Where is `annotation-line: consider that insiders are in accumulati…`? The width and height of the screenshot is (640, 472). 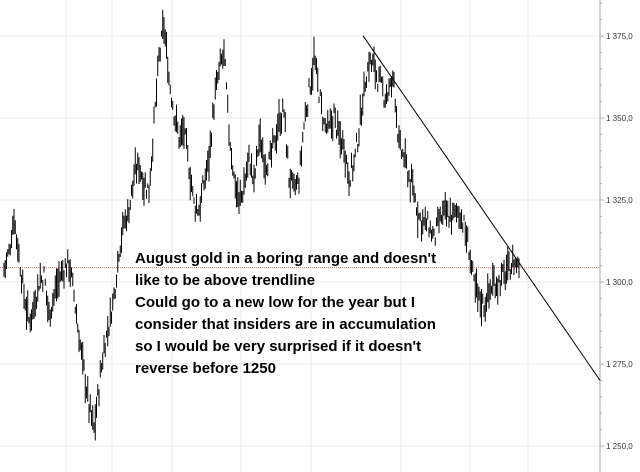 annotation-line: consider that insiders are in accumulati… is located at coordinates (285, 324).